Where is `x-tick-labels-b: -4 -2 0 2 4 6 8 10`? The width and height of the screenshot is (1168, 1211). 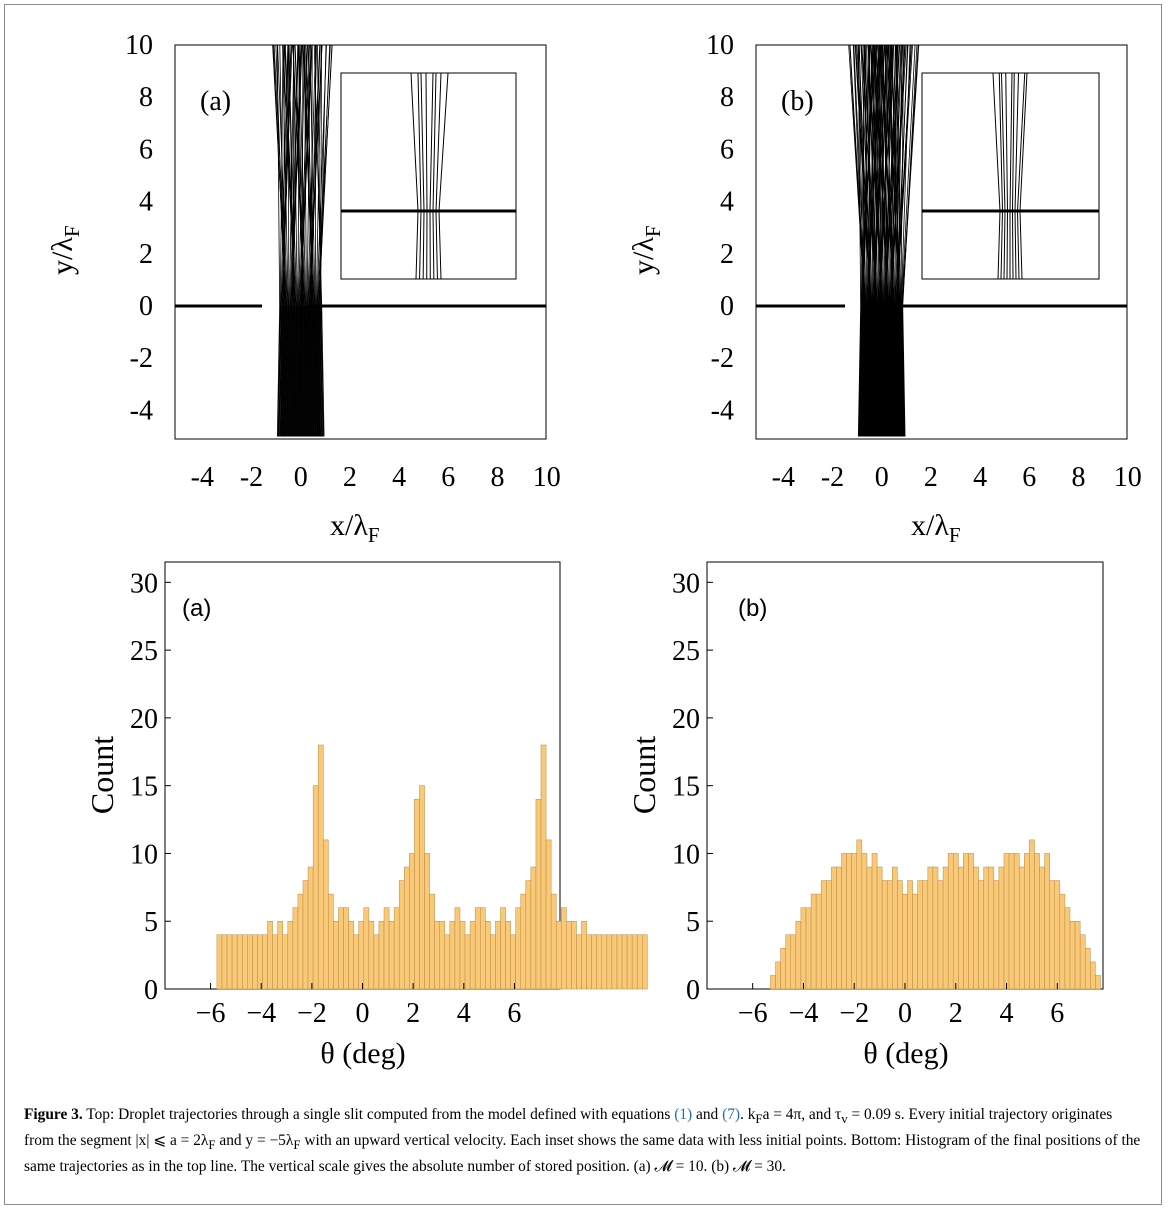 x-tick-labels-b: -4 -2 0 2 4 6 8 10 is located at coordinates (957, 477).